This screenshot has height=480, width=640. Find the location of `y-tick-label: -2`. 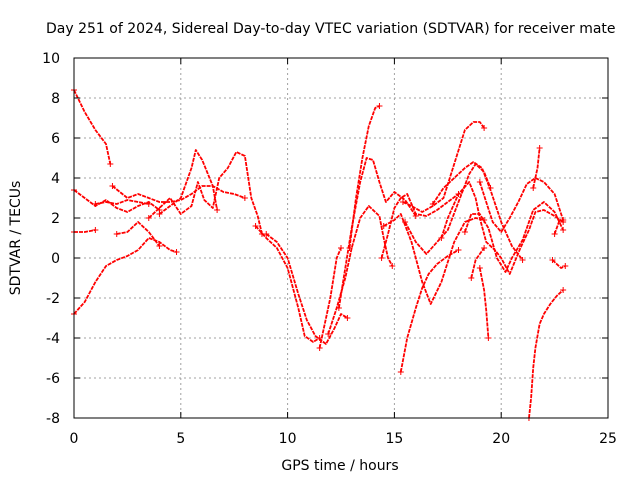

y-tick-label: -2 is located at coordinates (53, 299).